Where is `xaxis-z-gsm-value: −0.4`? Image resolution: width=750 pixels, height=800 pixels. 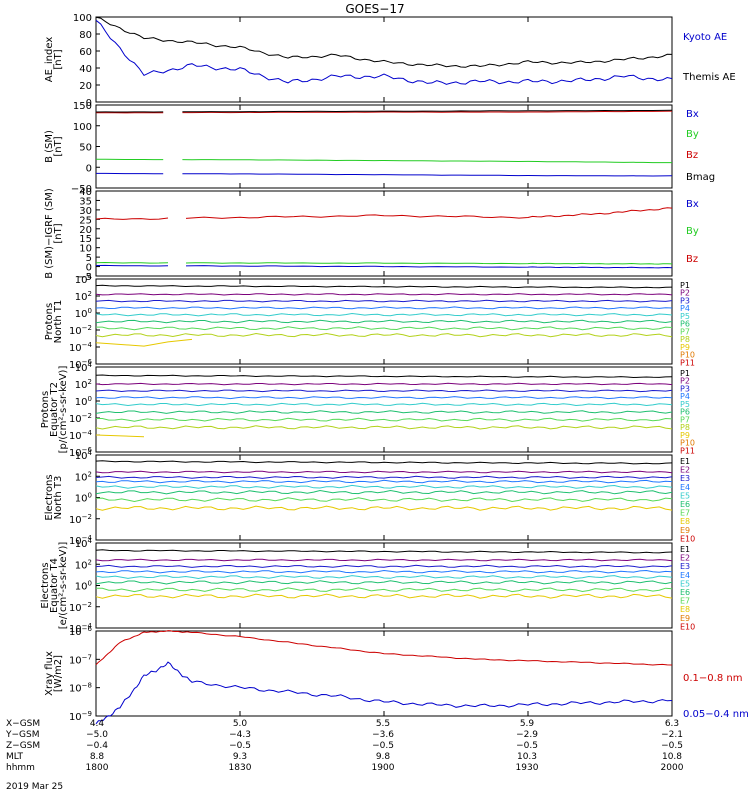
xaxis-z-gsm-value: −0.4 is located at coordinates (97, 746).